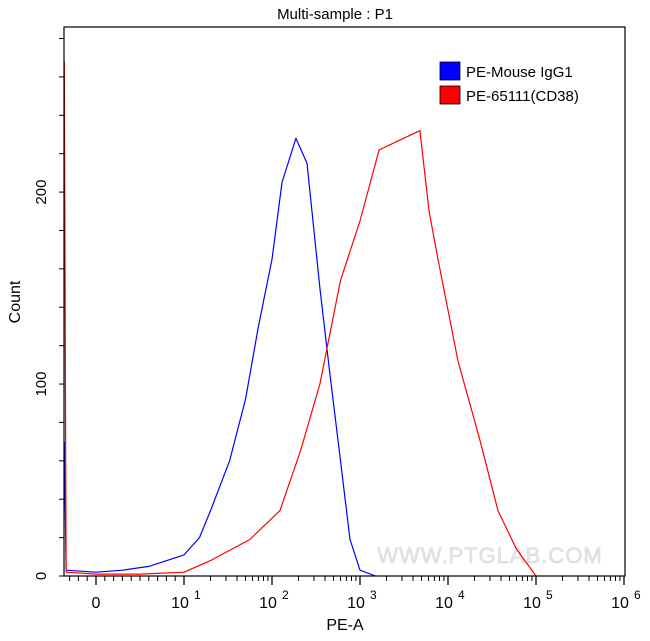 The height and width of the screenshot is (641, 650). I want to click on watermark: WWW.PTGLAB.COM, so click(489, 555).